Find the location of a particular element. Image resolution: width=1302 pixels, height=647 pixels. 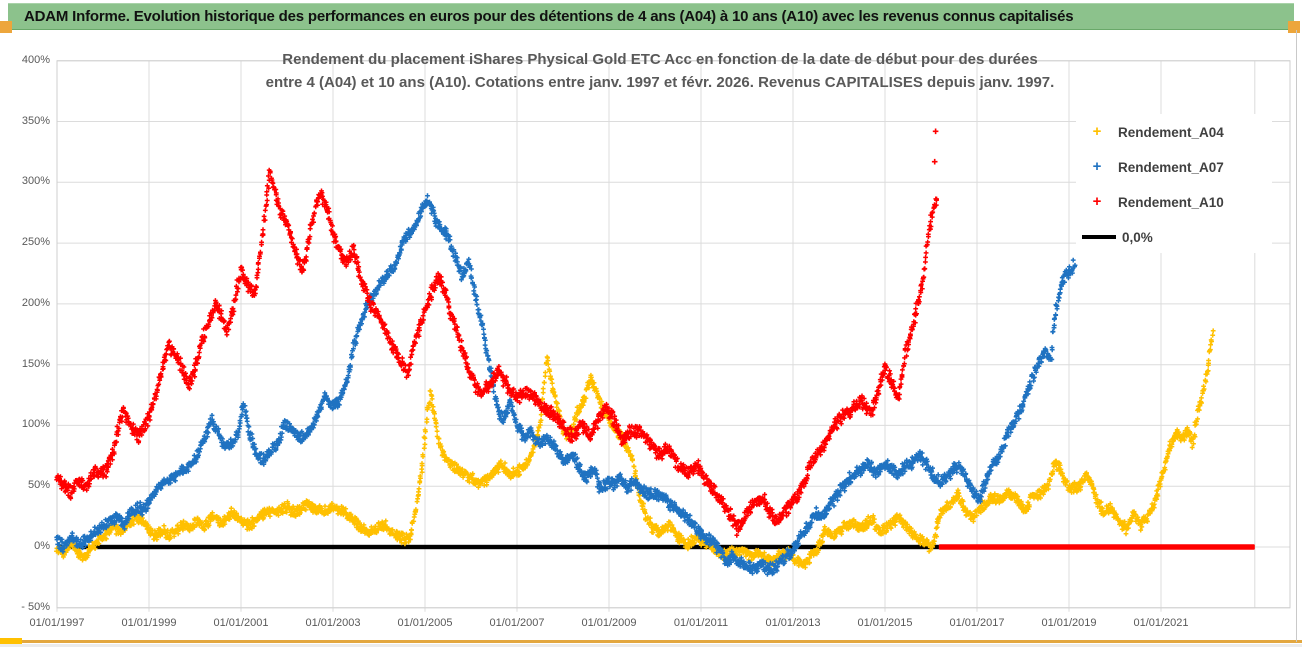

y-axis-tick-label: 150% is located at coordinates (35, 363).